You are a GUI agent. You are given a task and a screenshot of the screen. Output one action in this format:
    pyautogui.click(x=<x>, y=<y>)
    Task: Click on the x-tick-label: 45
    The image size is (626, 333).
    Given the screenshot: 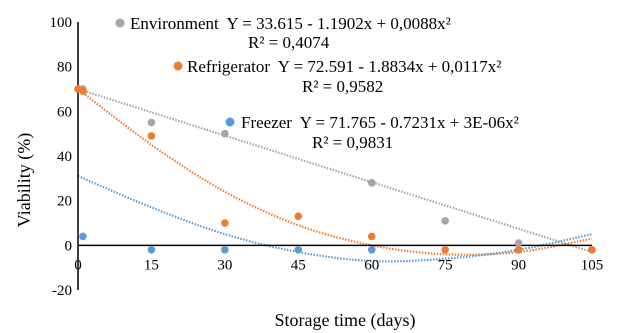 What is the action you would take?
    pyautogui.click(x=298, y=265)
    